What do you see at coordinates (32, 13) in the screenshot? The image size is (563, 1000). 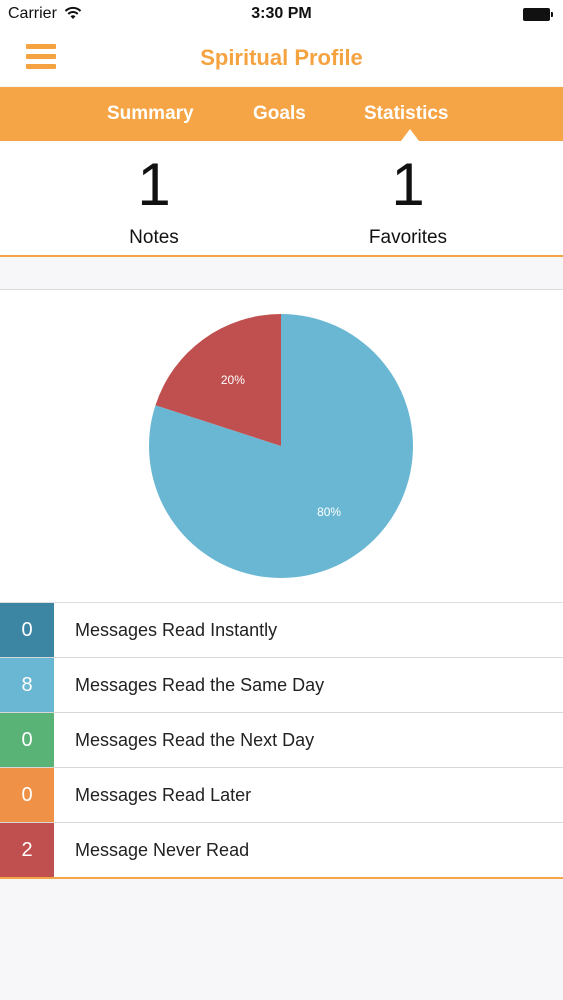 I see `carrier-label: Carrier` at bounding box center [32, 13].